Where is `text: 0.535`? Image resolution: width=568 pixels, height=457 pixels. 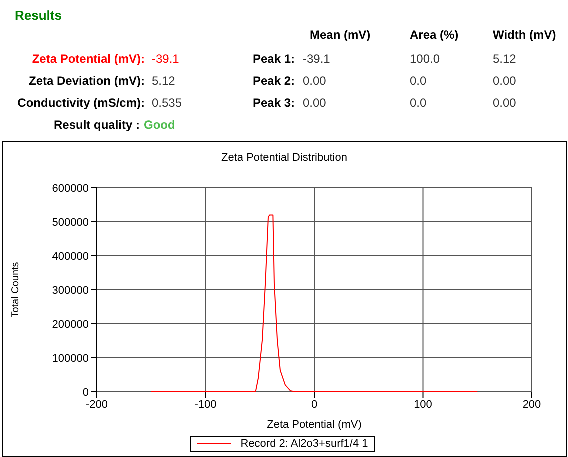 text: 0.535 is located at coordinates (167, 103).